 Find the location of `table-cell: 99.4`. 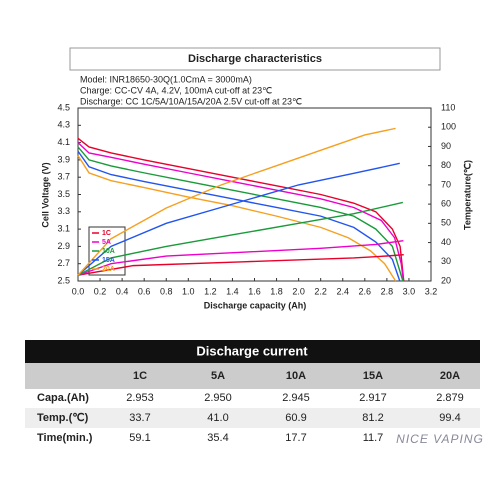

table-cell: 99.4 is located at coordinates (449, 418).